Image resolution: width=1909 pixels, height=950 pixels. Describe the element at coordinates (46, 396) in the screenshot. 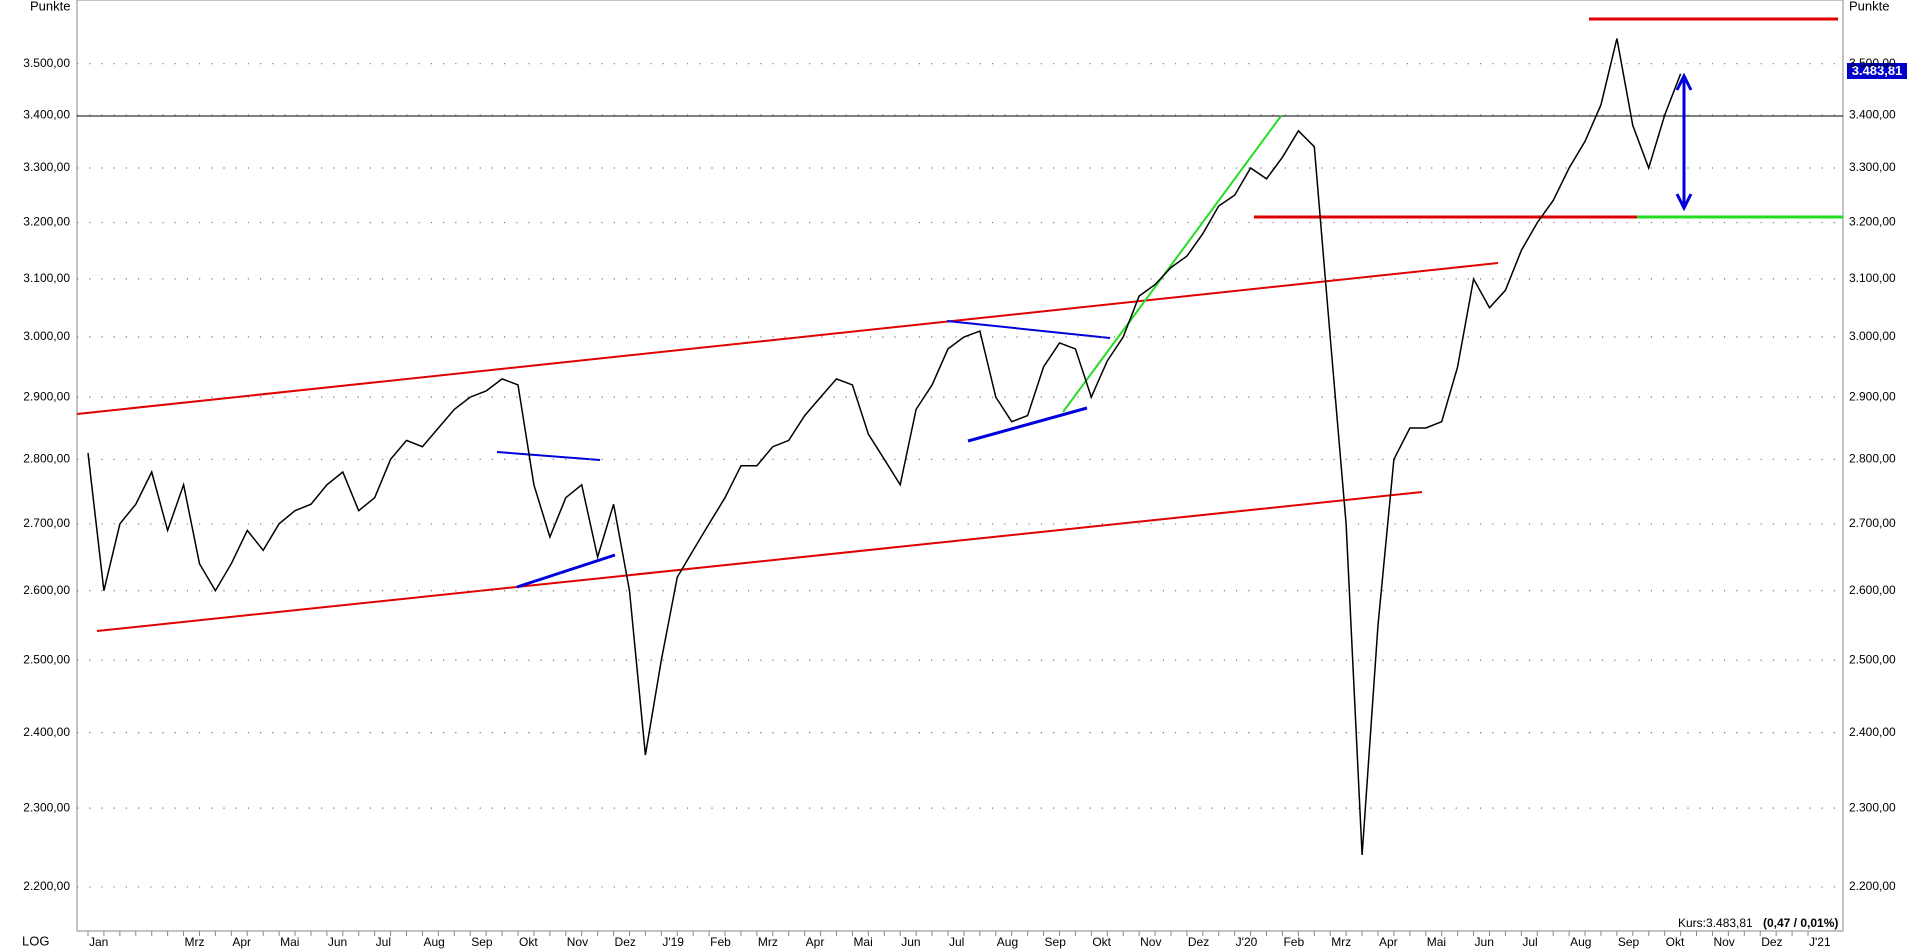

I see `y-tick-label: 2.900,00` at that location.